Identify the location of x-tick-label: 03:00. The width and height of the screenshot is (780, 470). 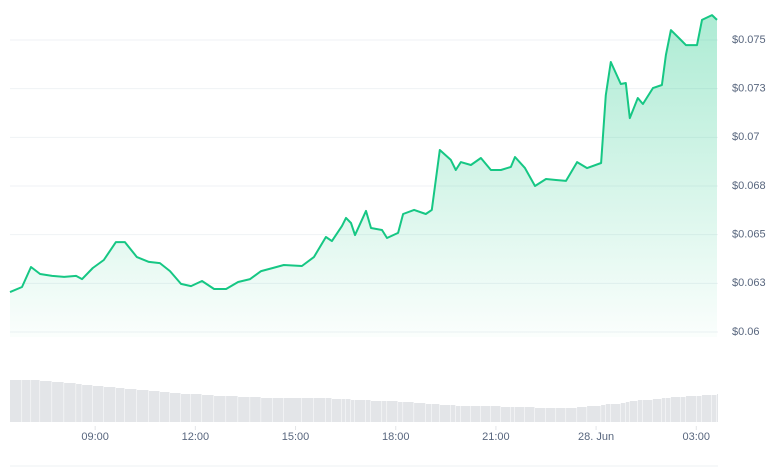
(697, 437).